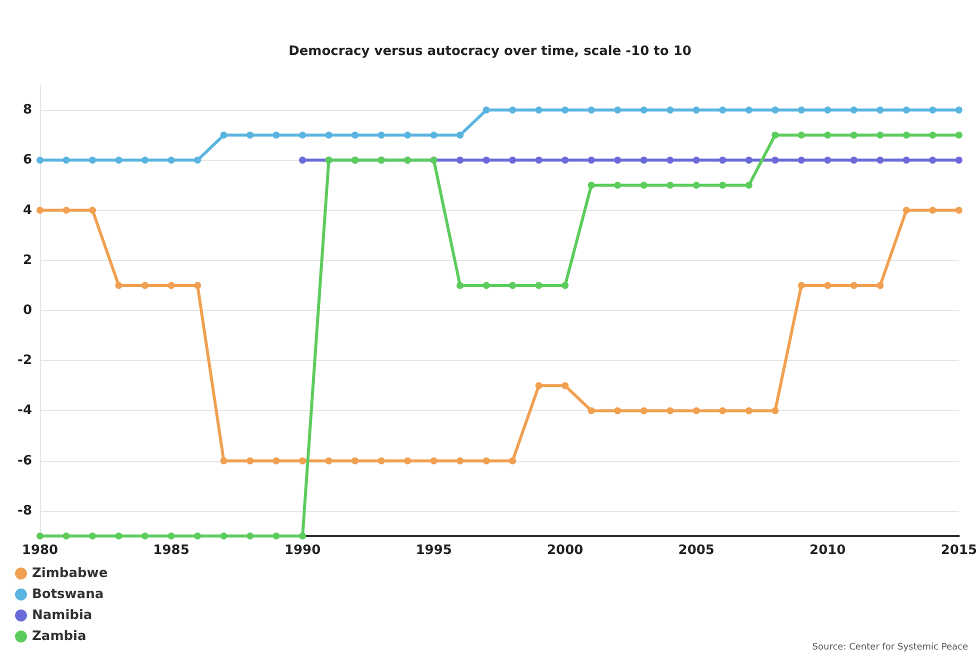 The image size is (980, 656). I want to click on legend-label: Zambia, so click(59, 636).